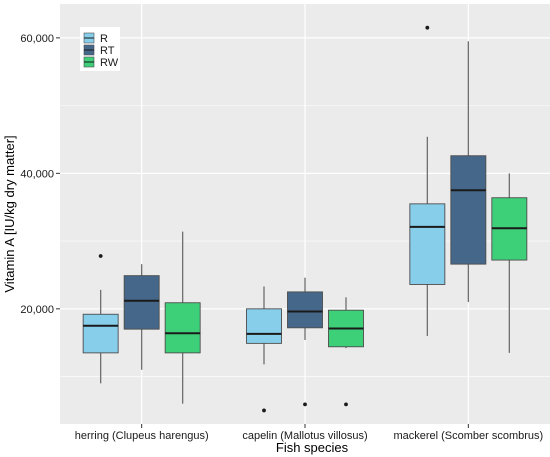 This screenshot has width=550, height=457. What do you see at coordinates (142, 436) in the screenshot?
I see `x-tick-label: herring (Clupeus harengus)` at bounding box center [142, 436].